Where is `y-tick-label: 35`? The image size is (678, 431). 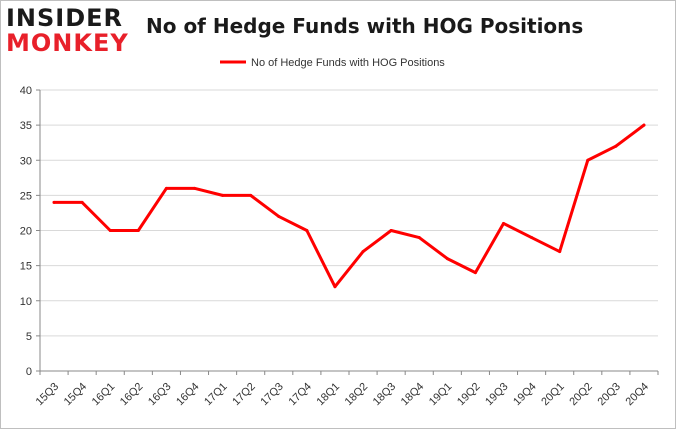
y-tick-label: 35 is located at coordinates (26, 126).